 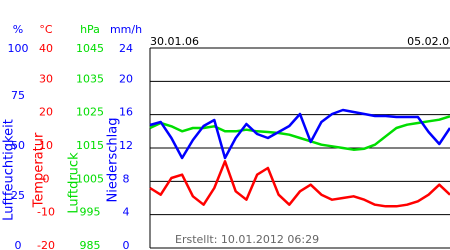 I want to click on y-tick-label: 100, so click(x=18, y=48).